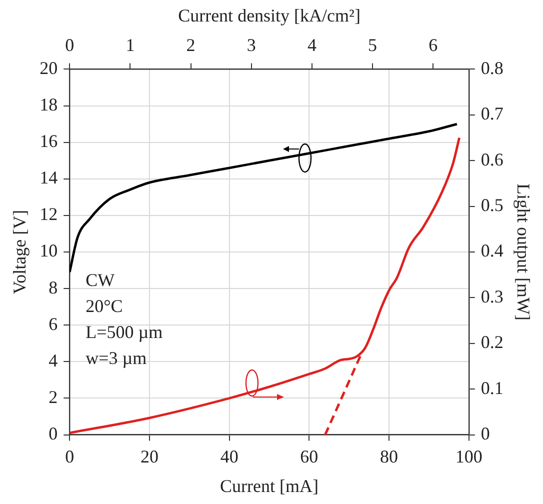 This screenshot has width=543, height=504. What do you see at coordinates (389, 456) in the screenshot?
I see `x-tick-label: 80` at bounding box center [389, 456].